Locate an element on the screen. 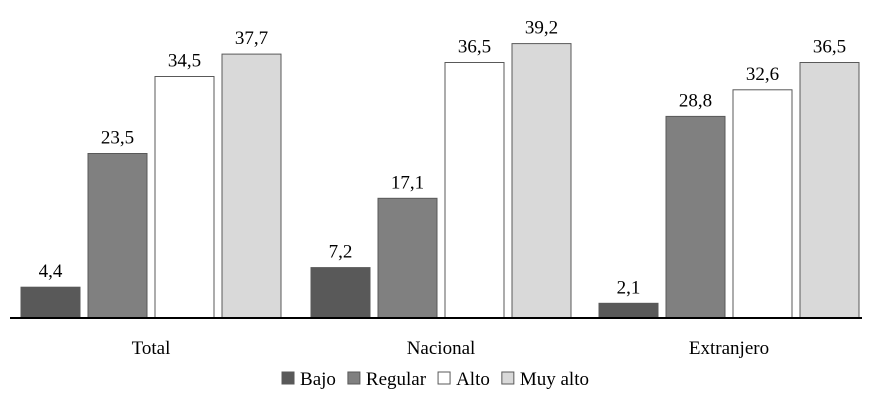 The width and height of the screenshot is (871, 401). legend: Bajo Regular Alto Muy alto is located at coordinates (435, 379).